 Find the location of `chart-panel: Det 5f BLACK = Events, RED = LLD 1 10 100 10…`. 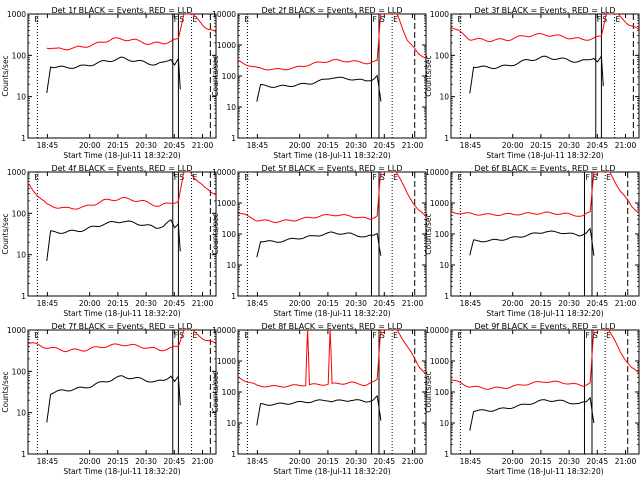

chart-panel: Det 5f BLACK = Events, RED = LLD 1 10 100 10… is located at coordinates (319, 241).